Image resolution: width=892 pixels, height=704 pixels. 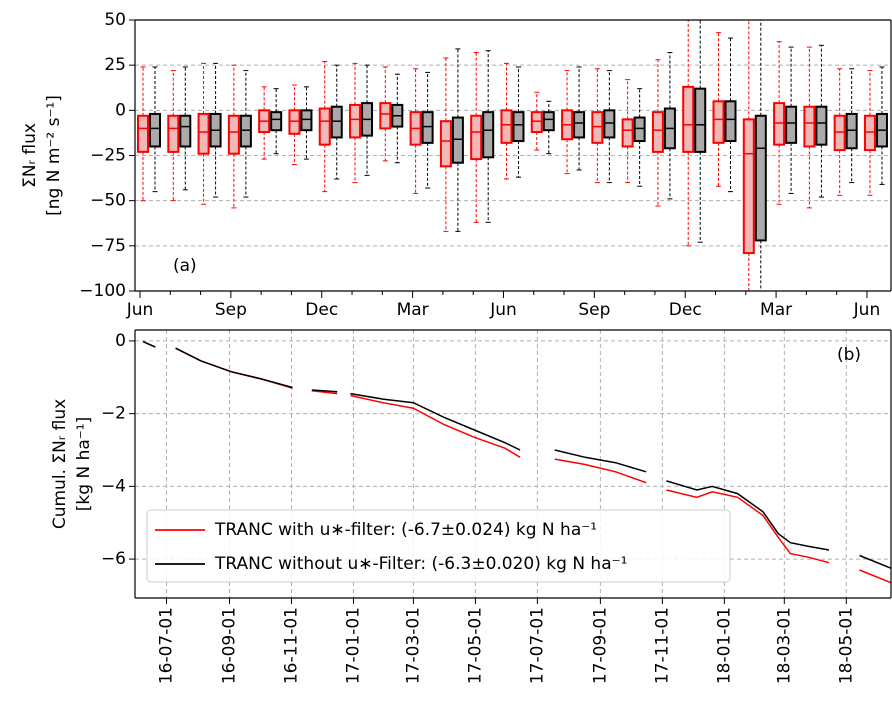 What do you see at coordinates (185, 266) in the screenshot?
I see `panel-label: (a)` at bounding box center [185, 266].